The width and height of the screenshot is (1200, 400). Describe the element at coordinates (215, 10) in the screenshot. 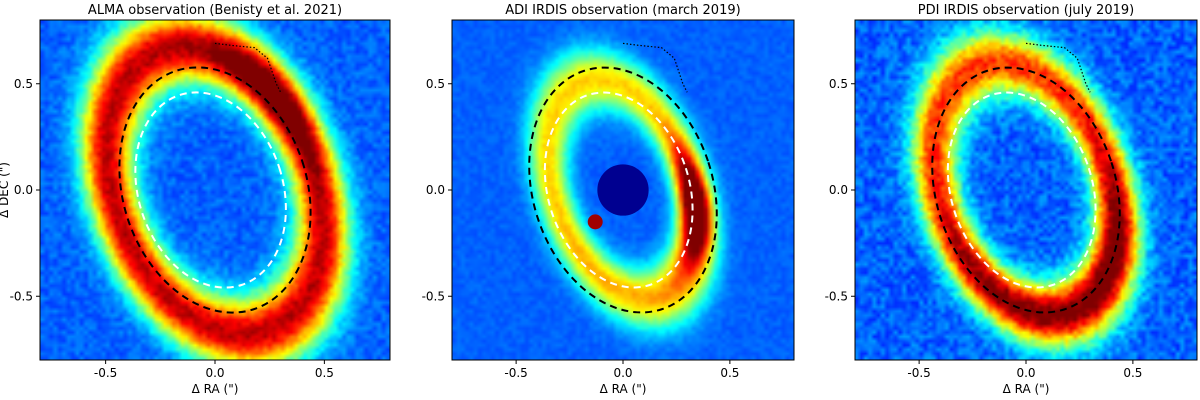

I see `chart-title: ALMA observation (Benisty et al. 2021)` at that location.